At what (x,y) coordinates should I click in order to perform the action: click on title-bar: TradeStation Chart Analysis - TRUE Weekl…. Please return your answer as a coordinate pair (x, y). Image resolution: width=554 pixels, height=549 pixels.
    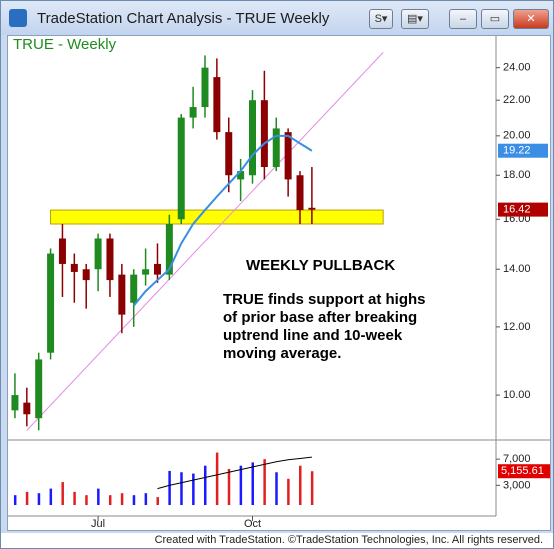
    Looking at the image, I should click on (277, 18).